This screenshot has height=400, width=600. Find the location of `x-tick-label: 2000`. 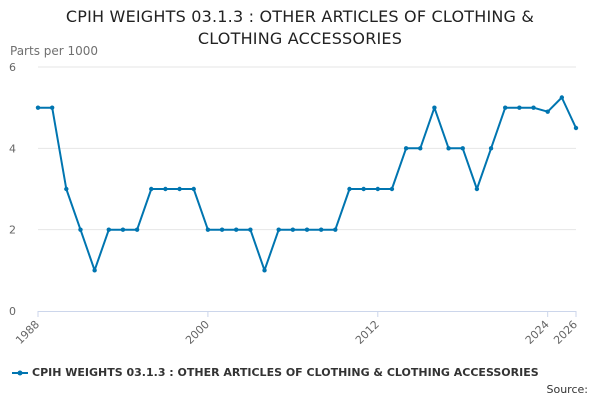

x-tick-label: 2000 is located at coordinates (197, 332).